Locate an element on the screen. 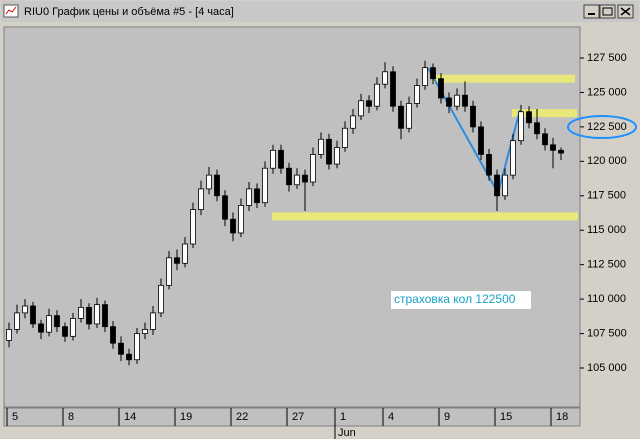 Image resolution: width=640 pixels, height=439 pixels. x-tick-label: 9 is located at coordinates (447, 417).